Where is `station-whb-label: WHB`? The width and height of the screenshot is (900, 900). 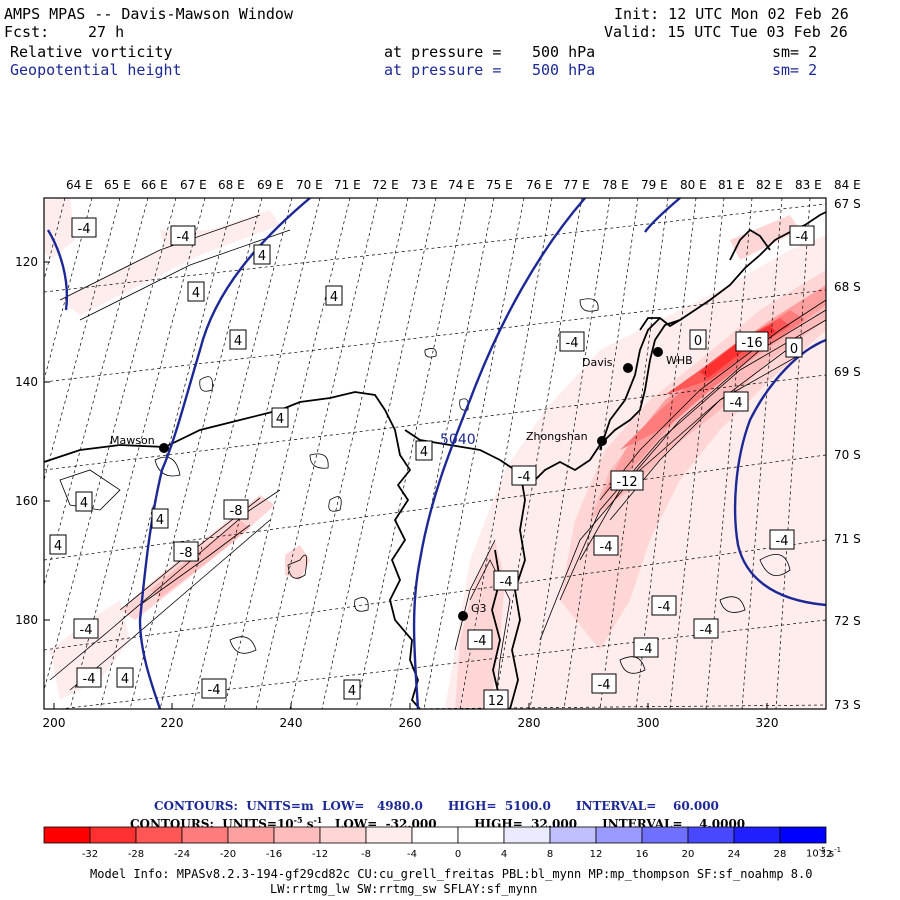
station-whb-label: WHB is located at coordinates (679, 360).